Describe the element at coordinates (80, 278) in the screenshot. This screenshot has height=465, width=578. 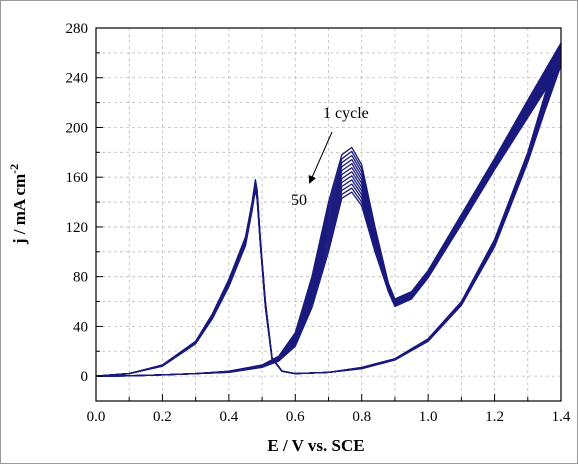
I see `y-tick-label: 80` at that location.